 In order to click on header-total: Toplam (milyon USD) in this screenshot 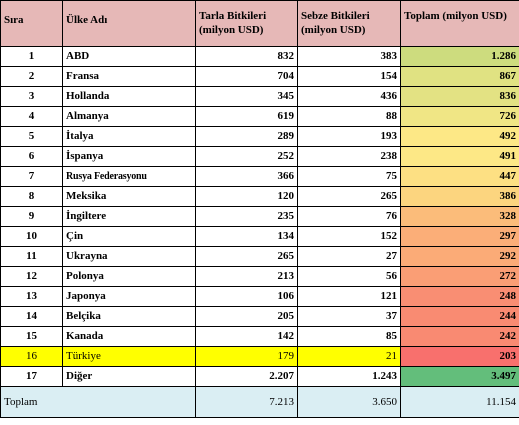, I will do `click(459, 23)`.